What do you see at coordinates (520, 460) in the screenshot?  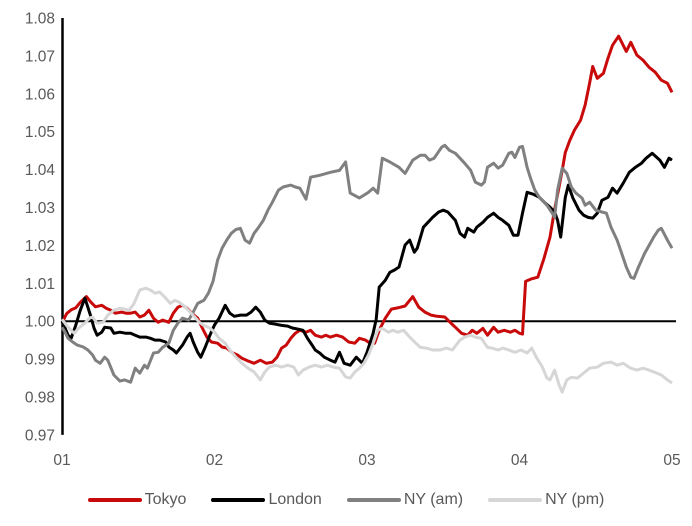 I see `x-tick-label: 04` at bounding box center [520, 460].